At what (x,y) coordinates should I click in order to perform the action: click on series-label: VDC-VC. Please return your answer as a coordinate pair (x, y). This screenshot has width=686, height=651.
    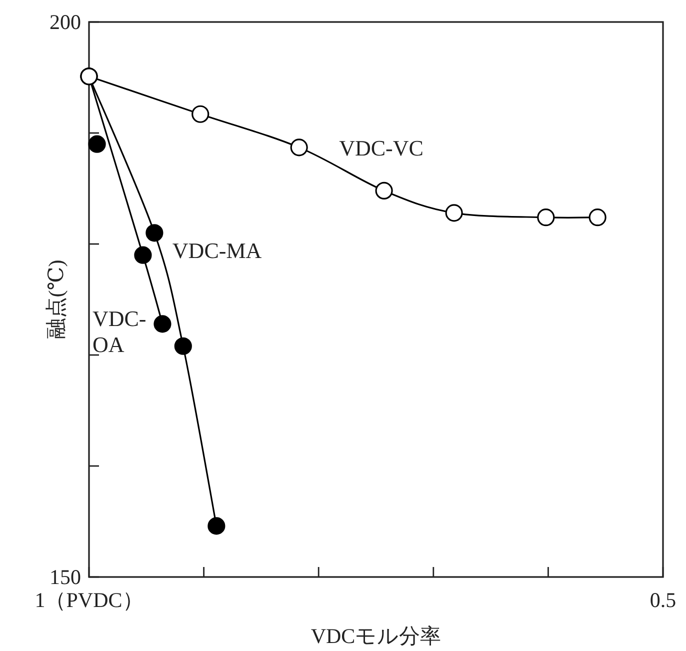
    Looking at the image, I should click on (381, 147).